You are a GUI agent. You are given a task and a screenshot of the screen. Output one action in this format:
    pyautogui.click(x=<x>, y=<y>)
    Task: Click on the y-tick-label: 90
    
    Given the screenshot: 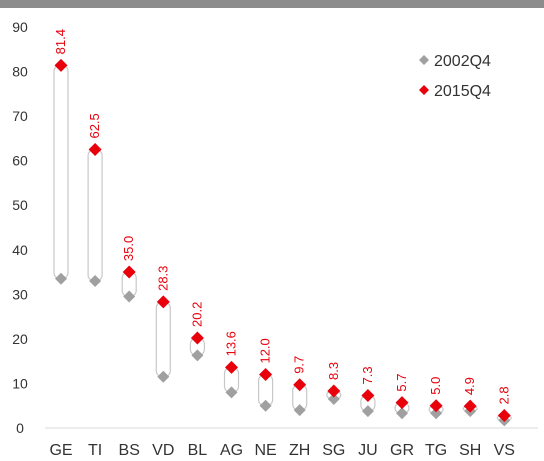 What is the action you would take?
    pyautogui.click(x=20, y=27)
    